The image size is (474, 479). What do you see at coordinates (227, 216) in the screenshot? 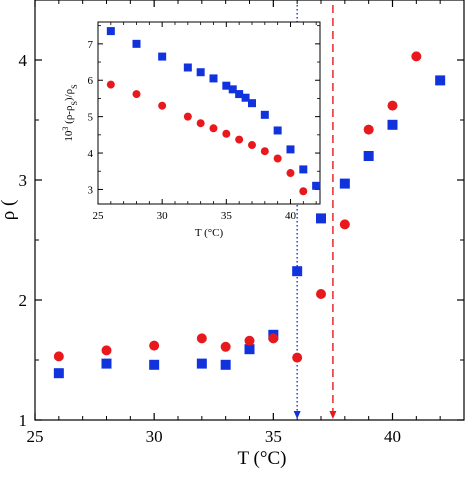
I see `inset-x-tick-label: 35` at bounding box center [227, 216].